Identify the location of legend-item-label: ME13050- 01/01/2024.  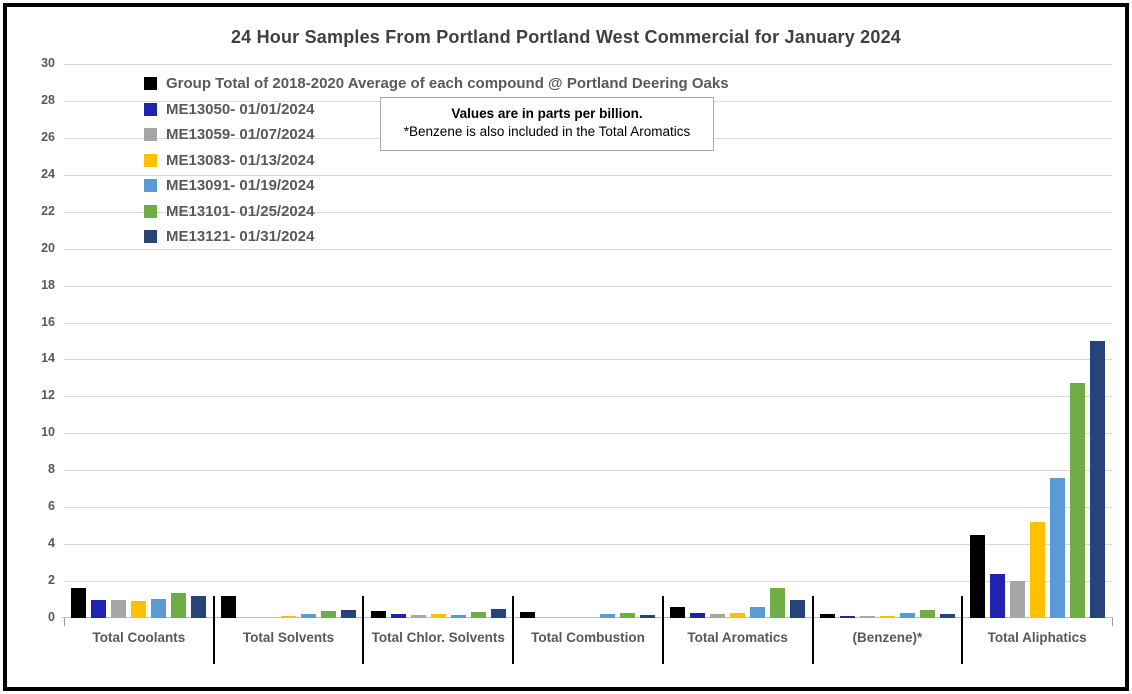
(240, 109).